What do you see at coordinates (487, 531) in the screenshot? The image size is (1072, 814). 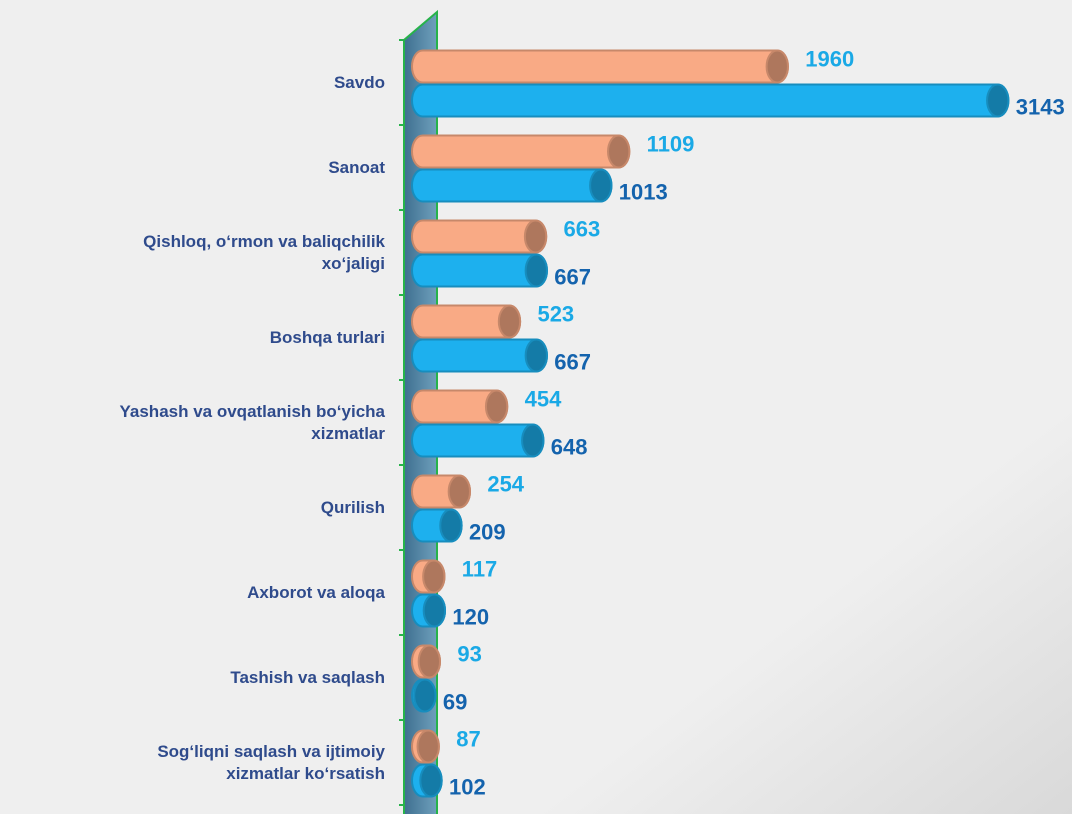 I see `value-label: 209` at bounding box center [487, 531].